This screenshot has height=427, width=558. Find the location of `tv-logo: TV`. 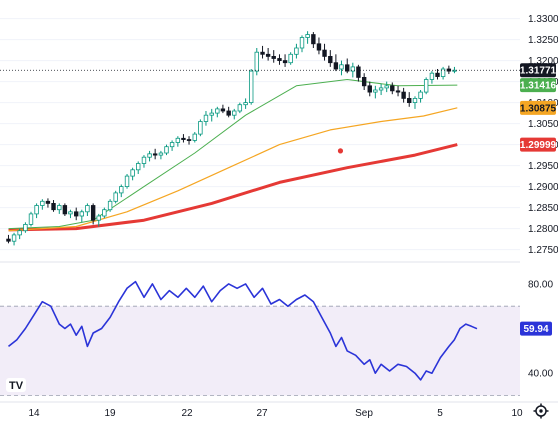

tv-logo: TV is located at coordinates (16, 385).